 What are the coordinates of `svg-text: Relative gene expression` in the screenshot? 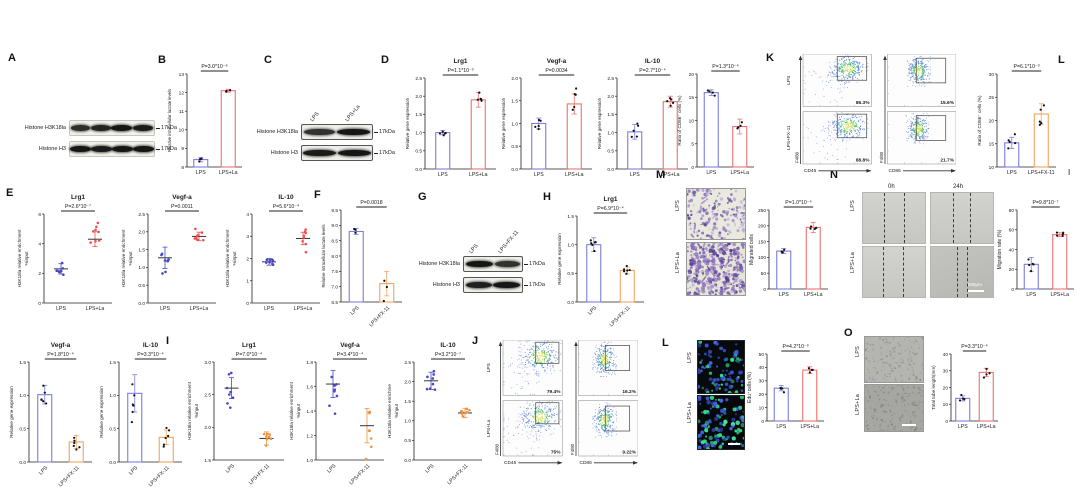 It's located at (559, 259).